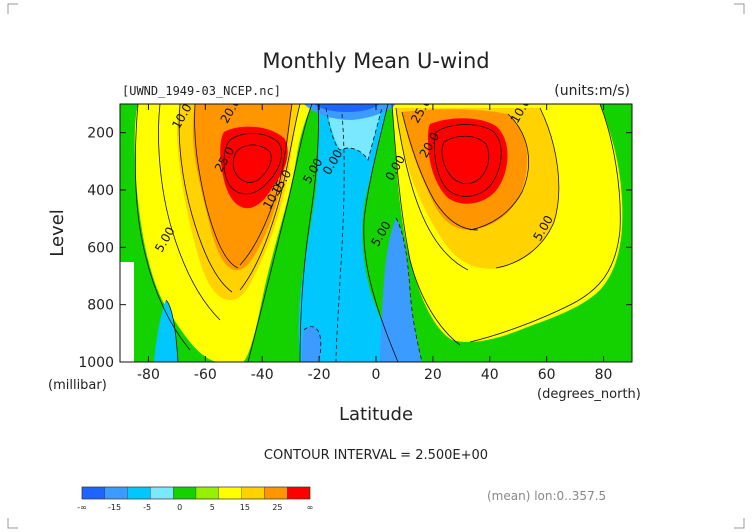 Image resolution: width=752 pixels, height=532 pixels. I want to click on x-axis-label: Latitude, so click(376, 414).